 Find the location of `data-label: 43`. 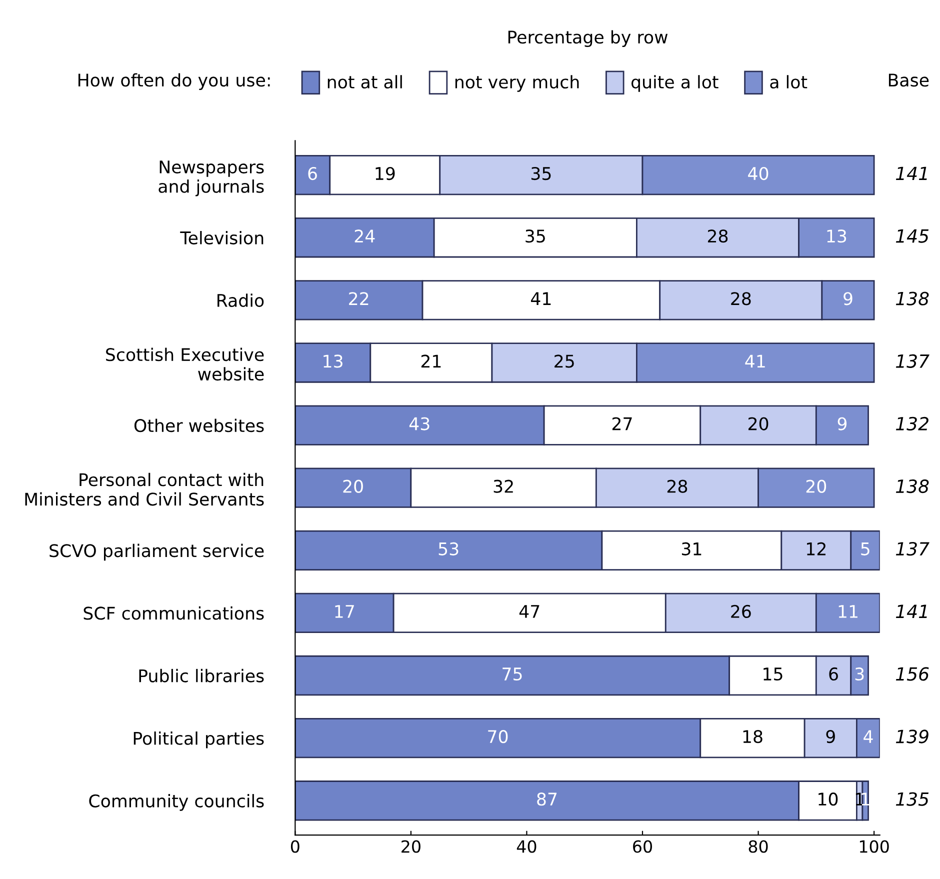

data-label: 43 is located at coordinates (419, 423).